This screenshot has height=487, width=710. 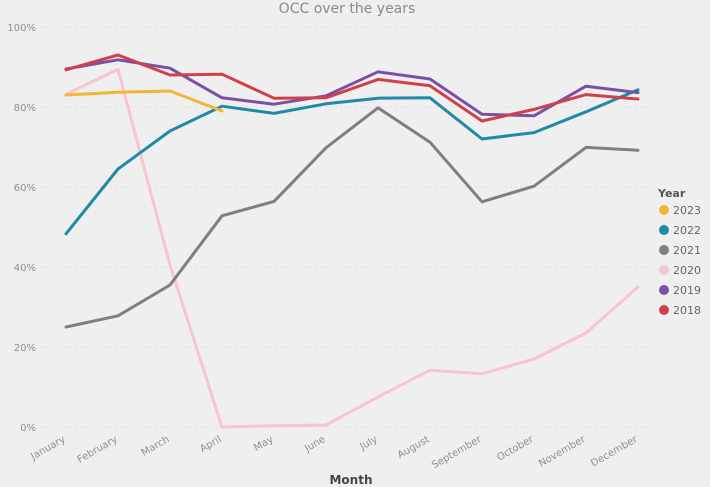 I want to click on series-line-2023, so click(x=144, y=101).